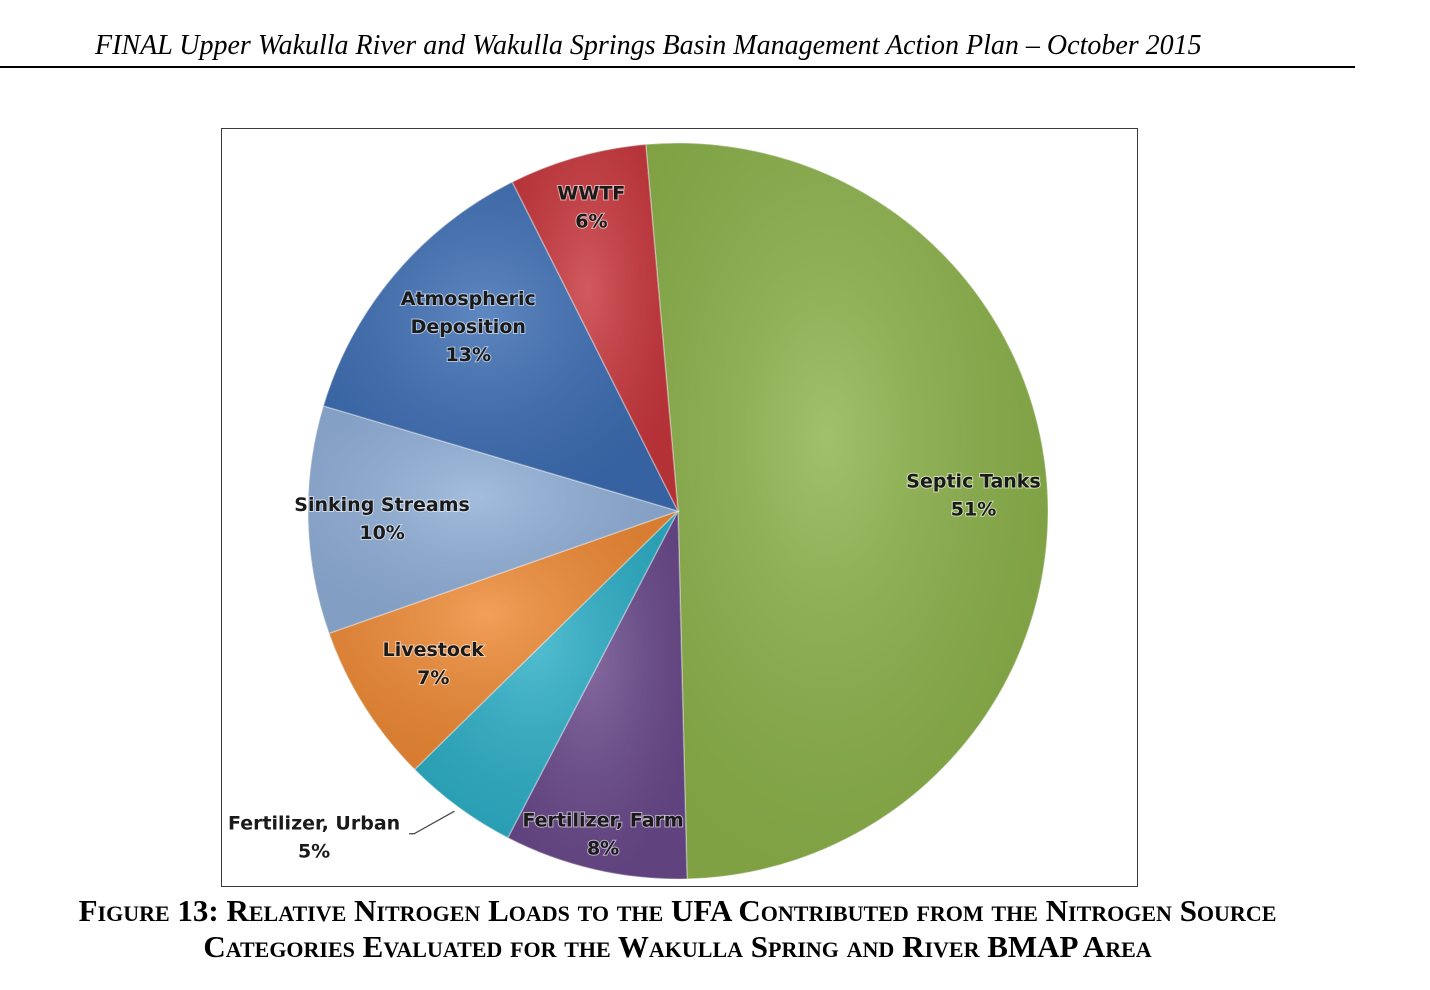 This screenshot has height=990, width=1430. Describe the element at coordinates (382, 519) in the screenshot. I see `pie-label-sinking-streams: Sinking Streams 10%` at that location.